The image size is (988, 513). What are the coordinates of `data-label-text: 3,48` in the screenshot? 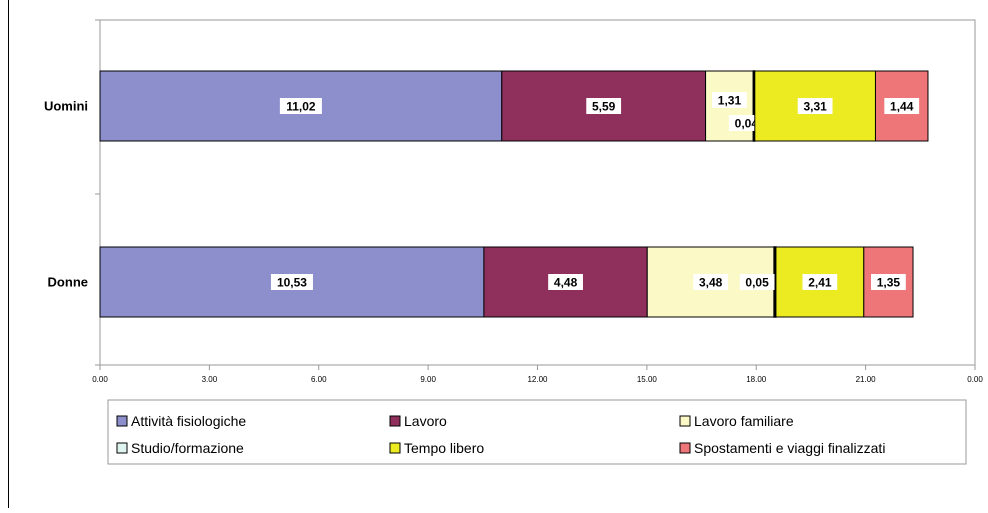 It's located at (711, 283).